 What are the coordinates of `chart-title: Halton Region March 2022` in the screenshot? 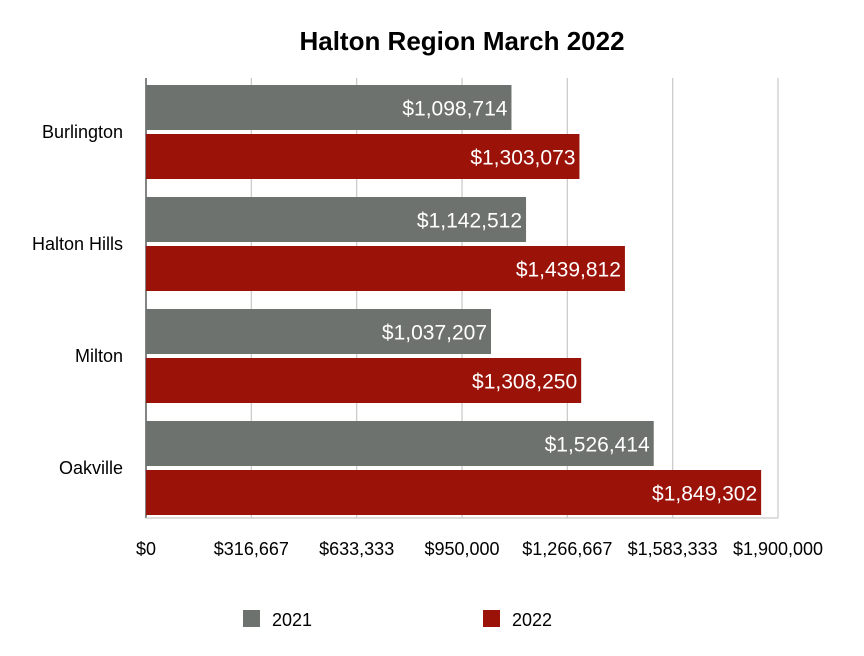 It's located at (461, 41).